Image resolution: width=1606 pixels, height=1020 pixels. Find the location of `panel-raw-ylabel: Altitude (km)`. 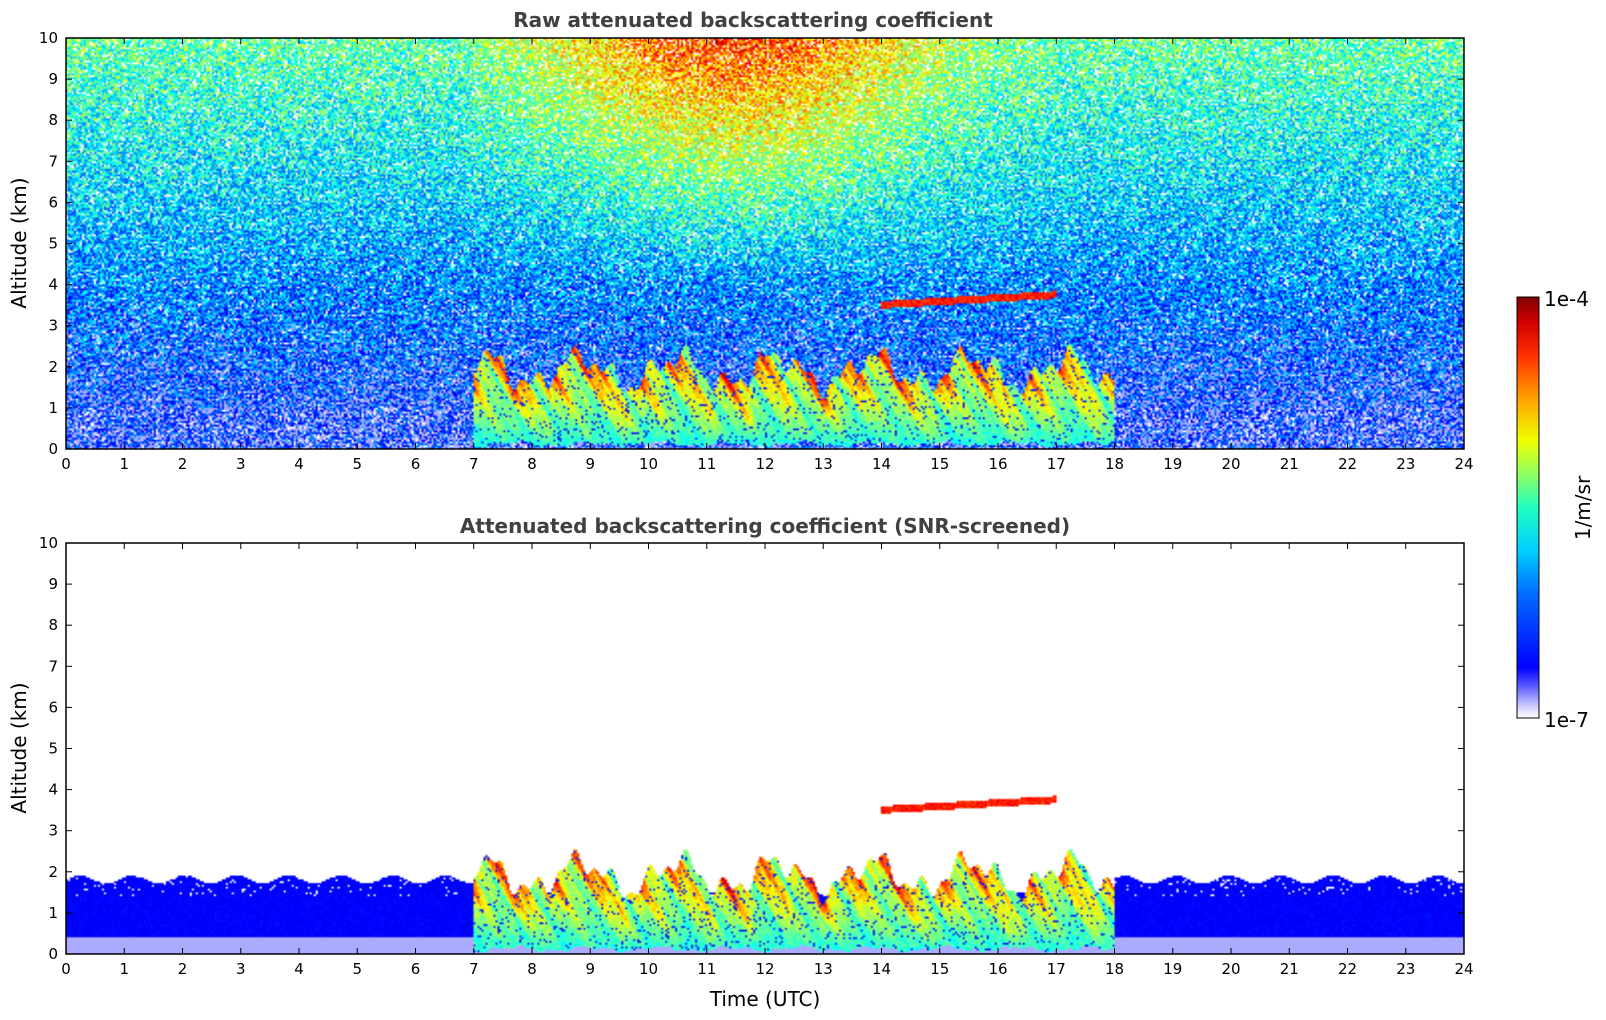

panel-raw-ylabel: Altitude (km) is located at coordinates (19, 242).